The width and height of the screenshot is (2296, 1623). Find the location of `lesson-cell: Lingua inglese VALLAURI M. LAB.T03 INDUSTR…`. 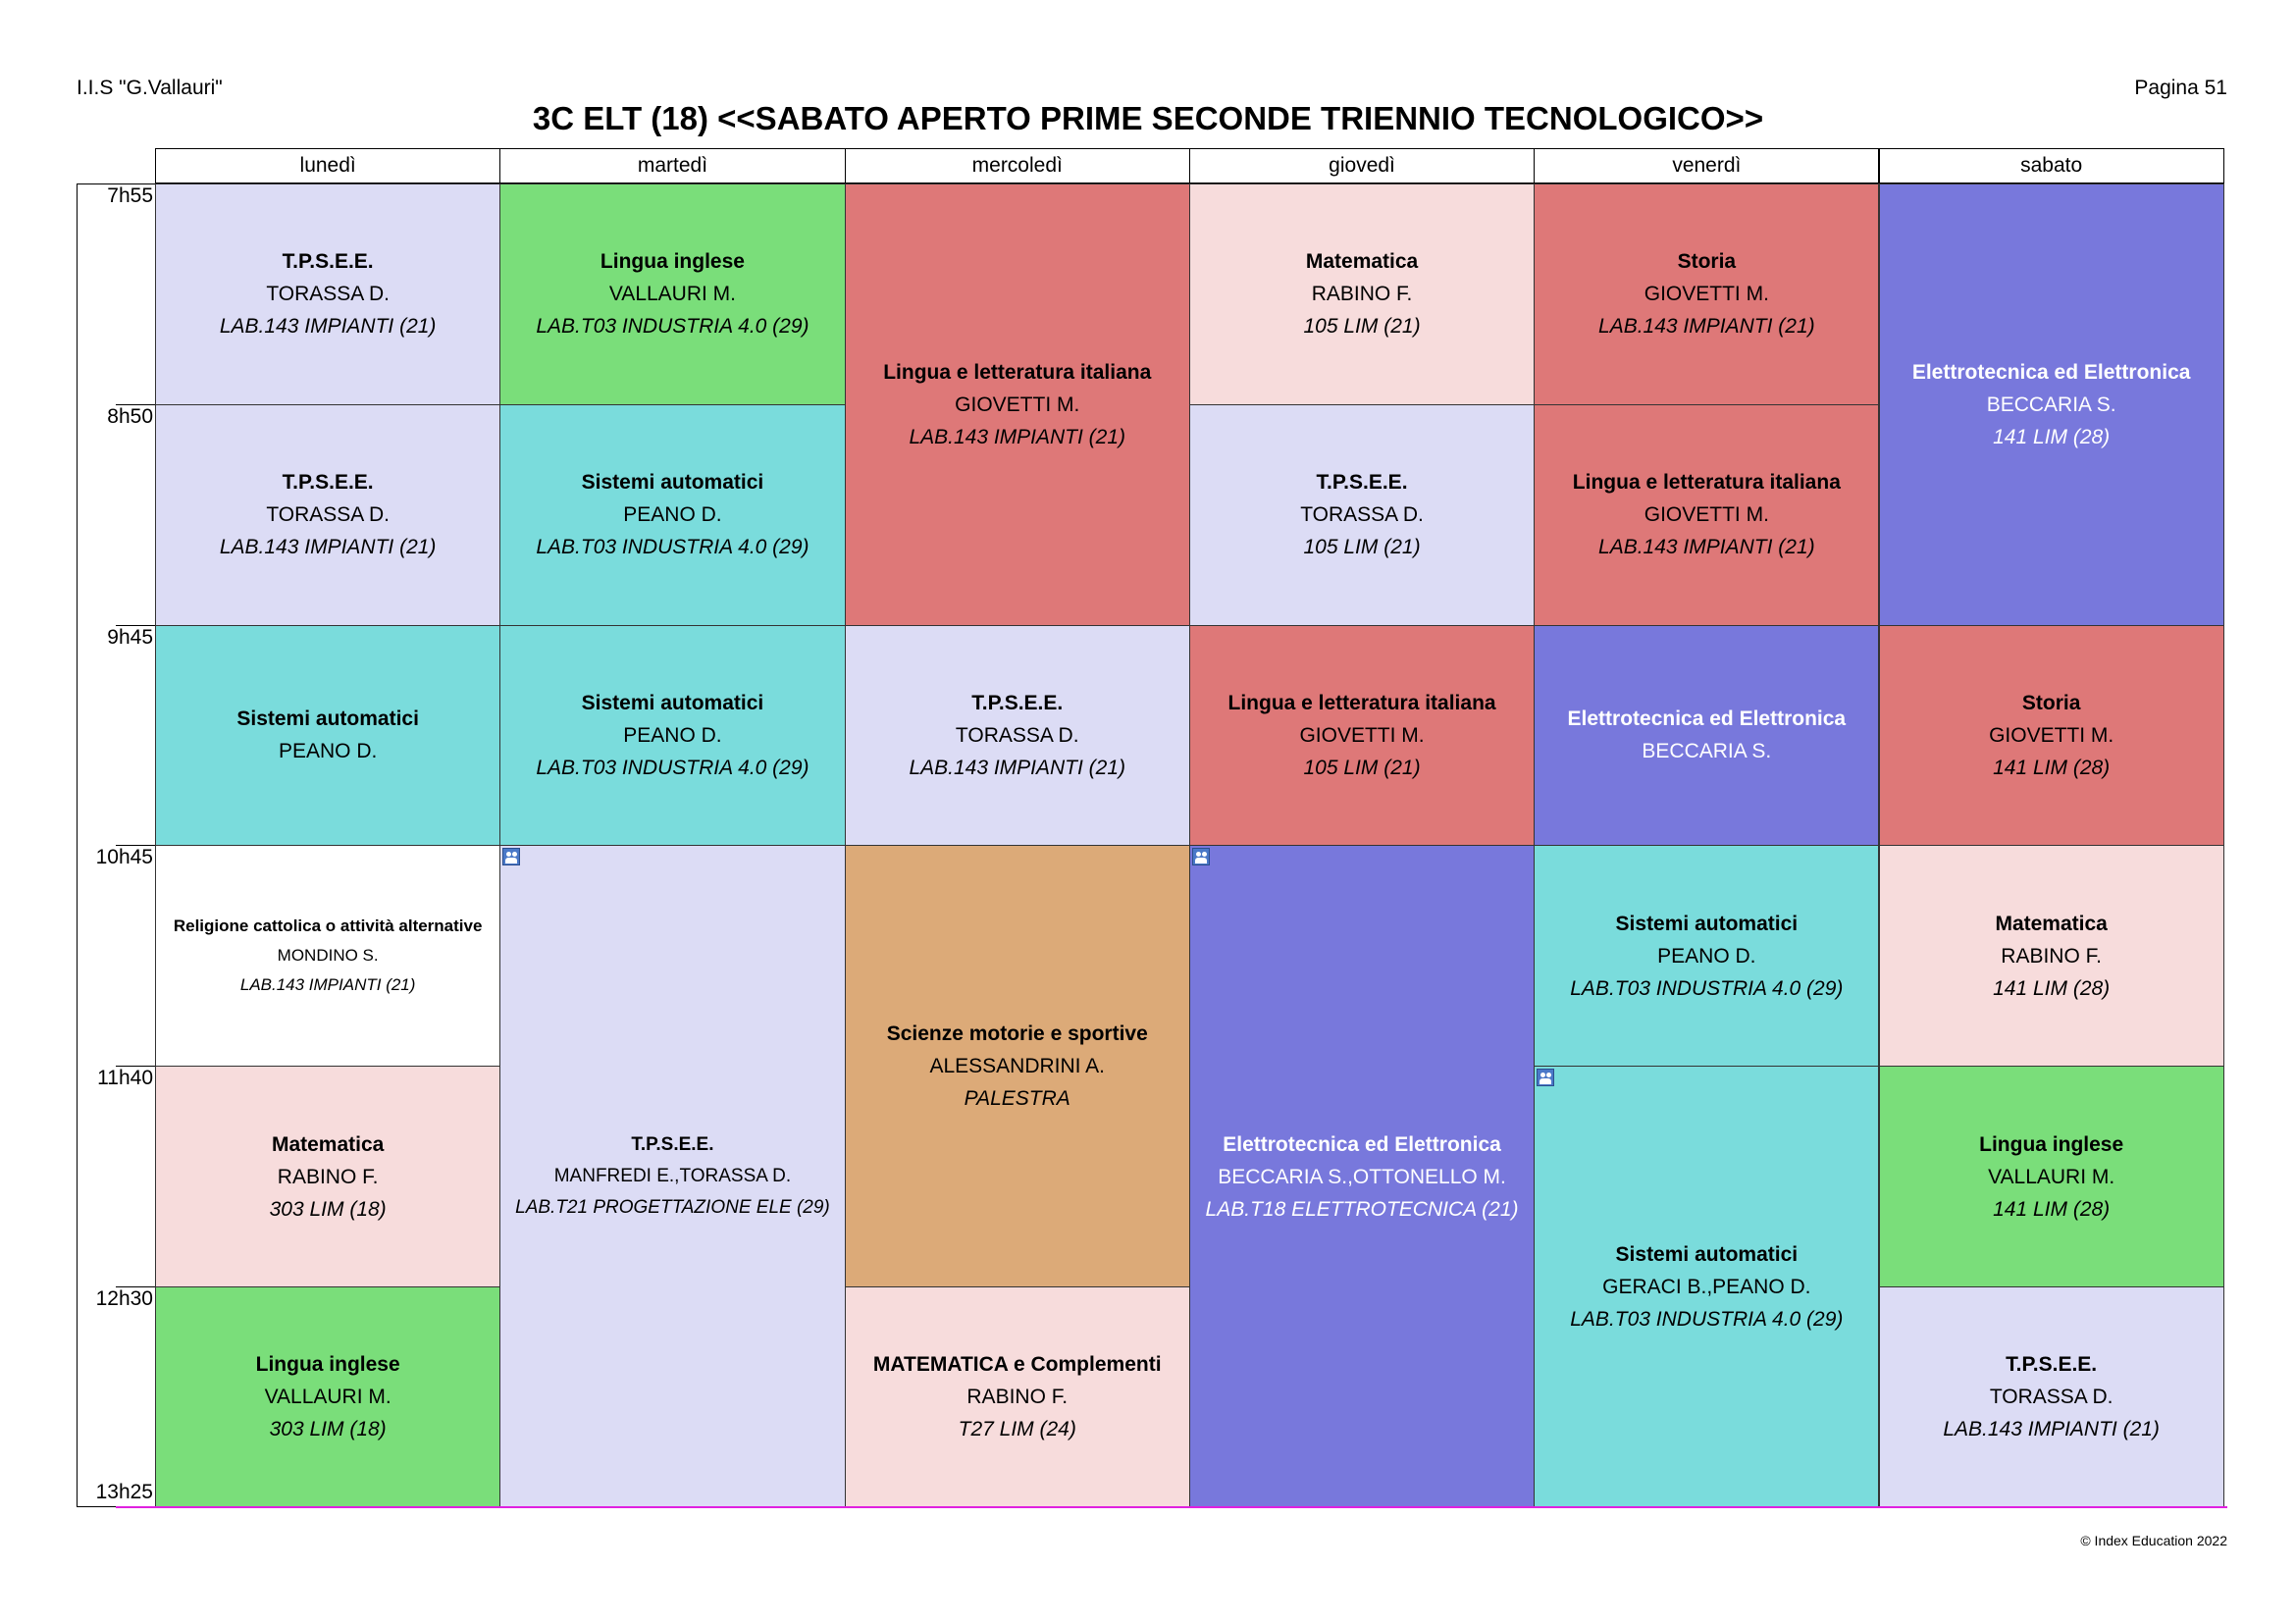

lesson-cell: Lingua inglese VALLAURI M. LAB.T03 INDUSTR… is located at coordinates (672, 294).